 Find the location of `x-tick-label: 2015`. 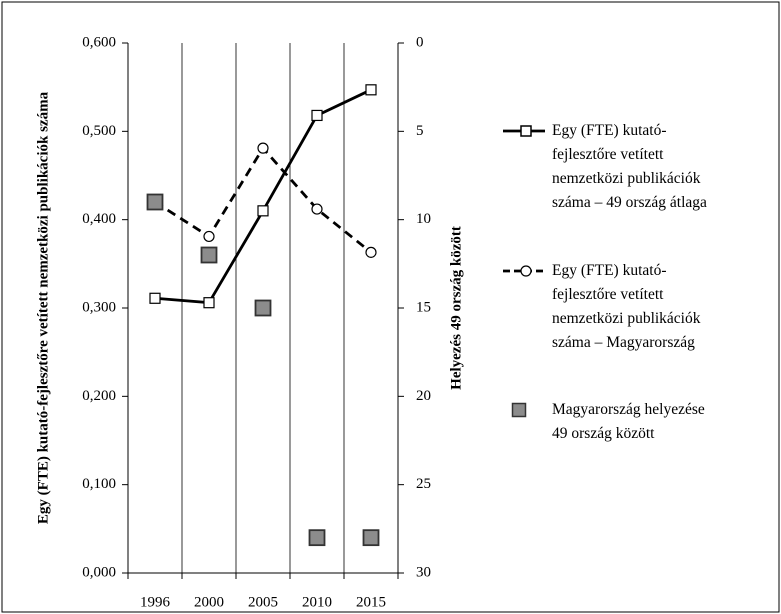

x-tick-label: 2015 is located at coordinates (371, 602).